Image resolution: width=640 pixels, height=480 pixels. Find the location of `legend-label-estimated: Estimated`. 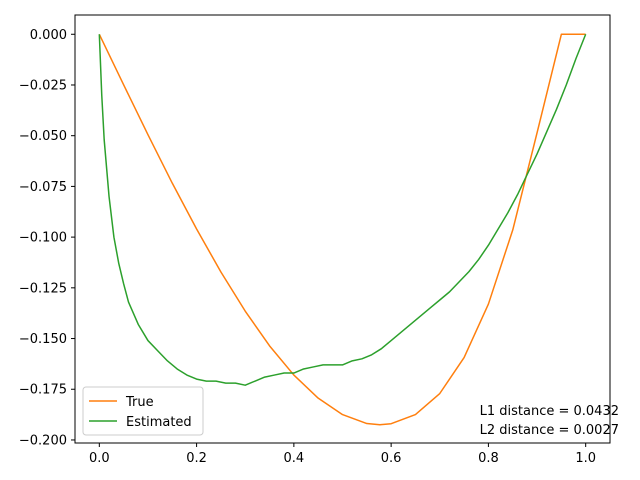

legend-label-estimated: Estimated is located at coordinates (159, 422).